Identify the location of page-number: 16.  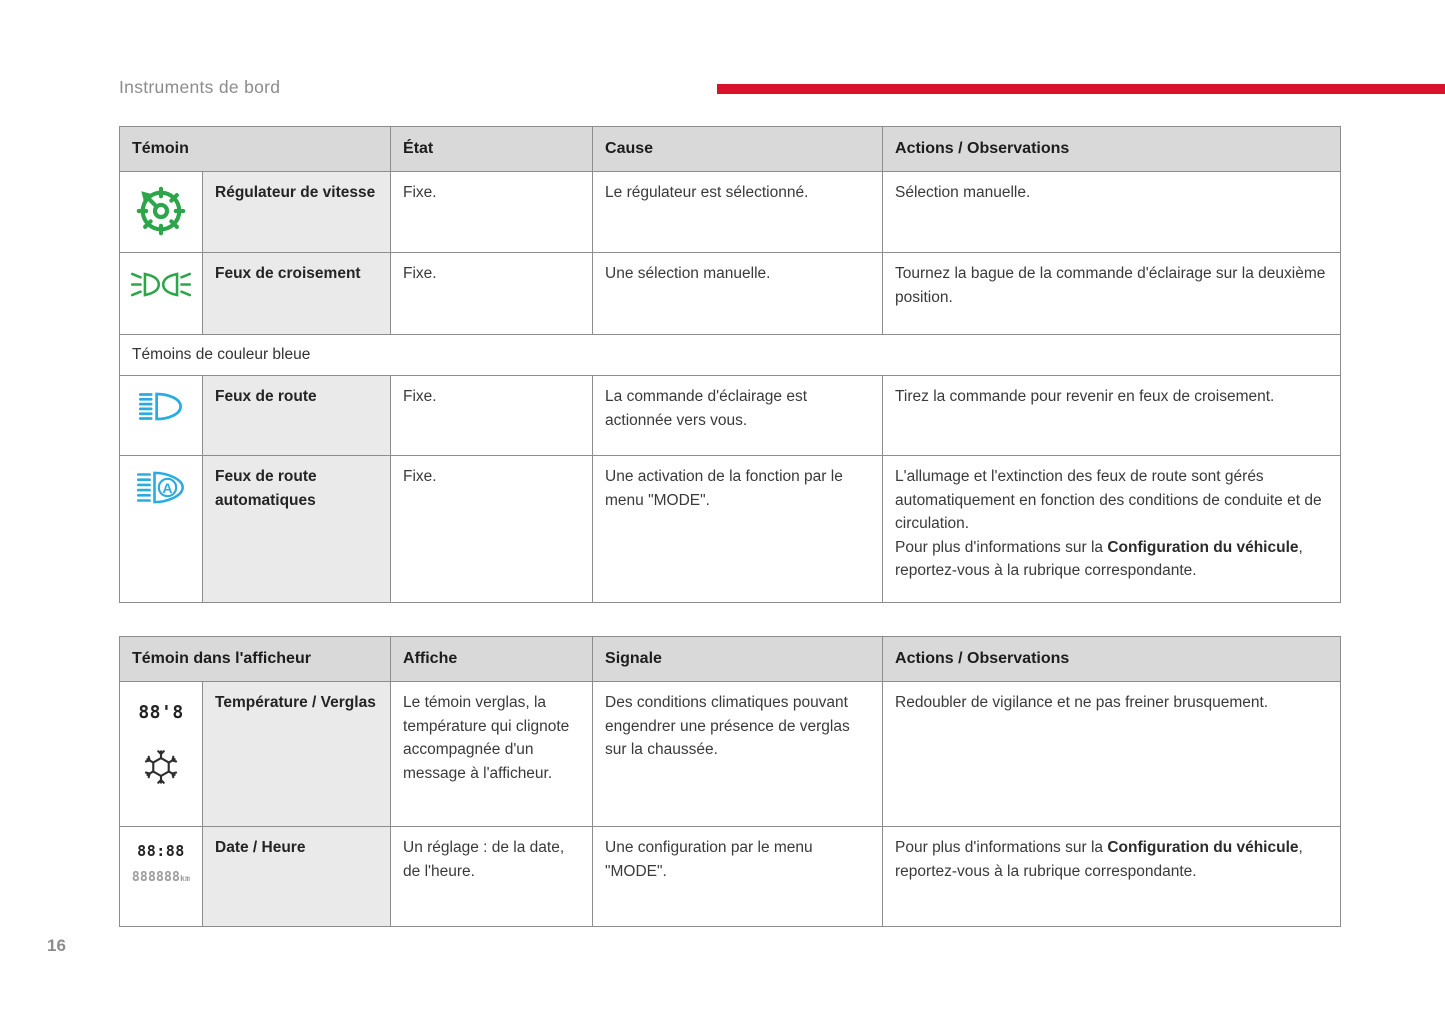
(56, 945).